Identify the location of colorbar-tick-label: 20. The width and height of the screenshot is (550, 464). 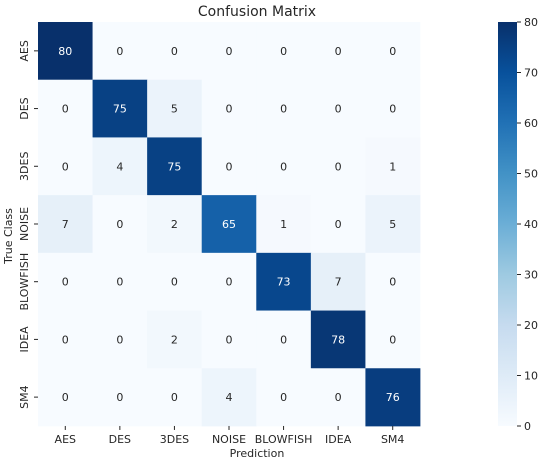
(531, 325).